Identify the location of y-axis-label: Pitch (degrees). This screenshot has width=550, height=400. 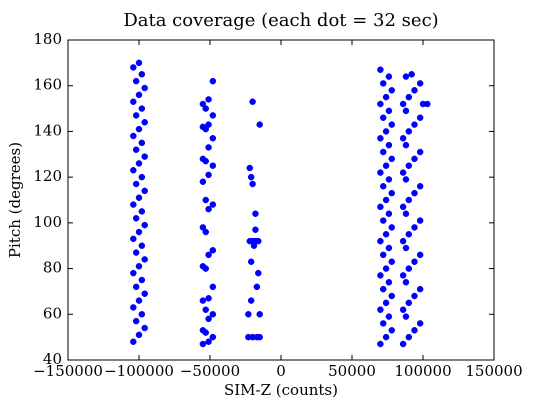
(15, 200).